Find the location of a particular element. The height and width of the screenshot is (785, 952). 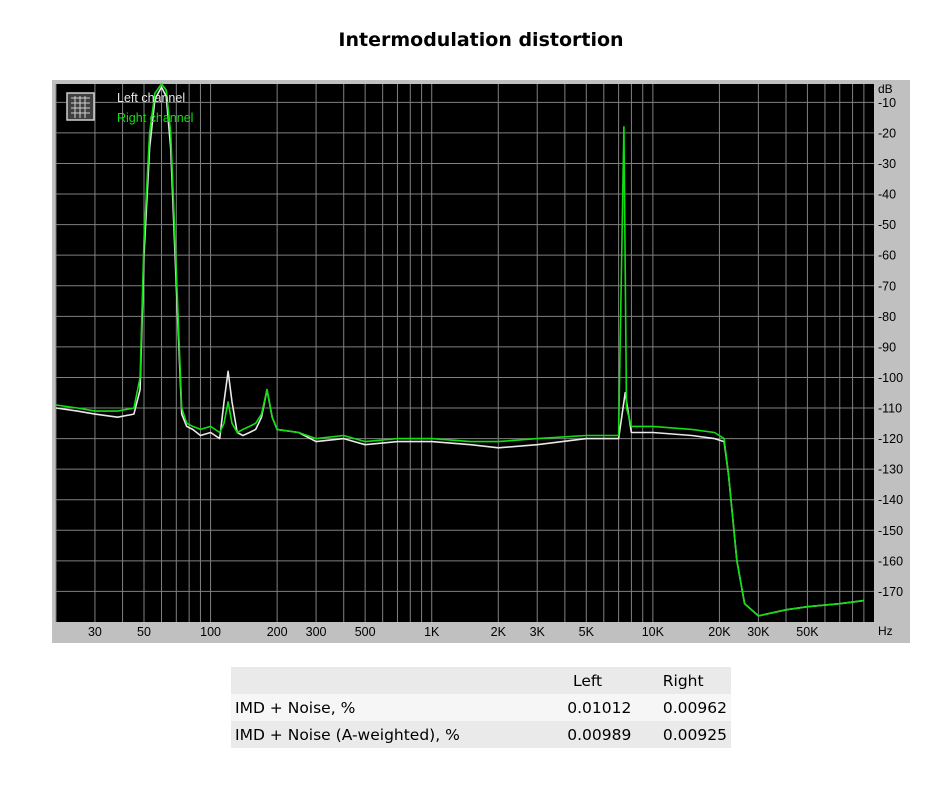

results-row: IMD + Noise, % 0.01012 0.00962 is located at coordinates (481, 707).